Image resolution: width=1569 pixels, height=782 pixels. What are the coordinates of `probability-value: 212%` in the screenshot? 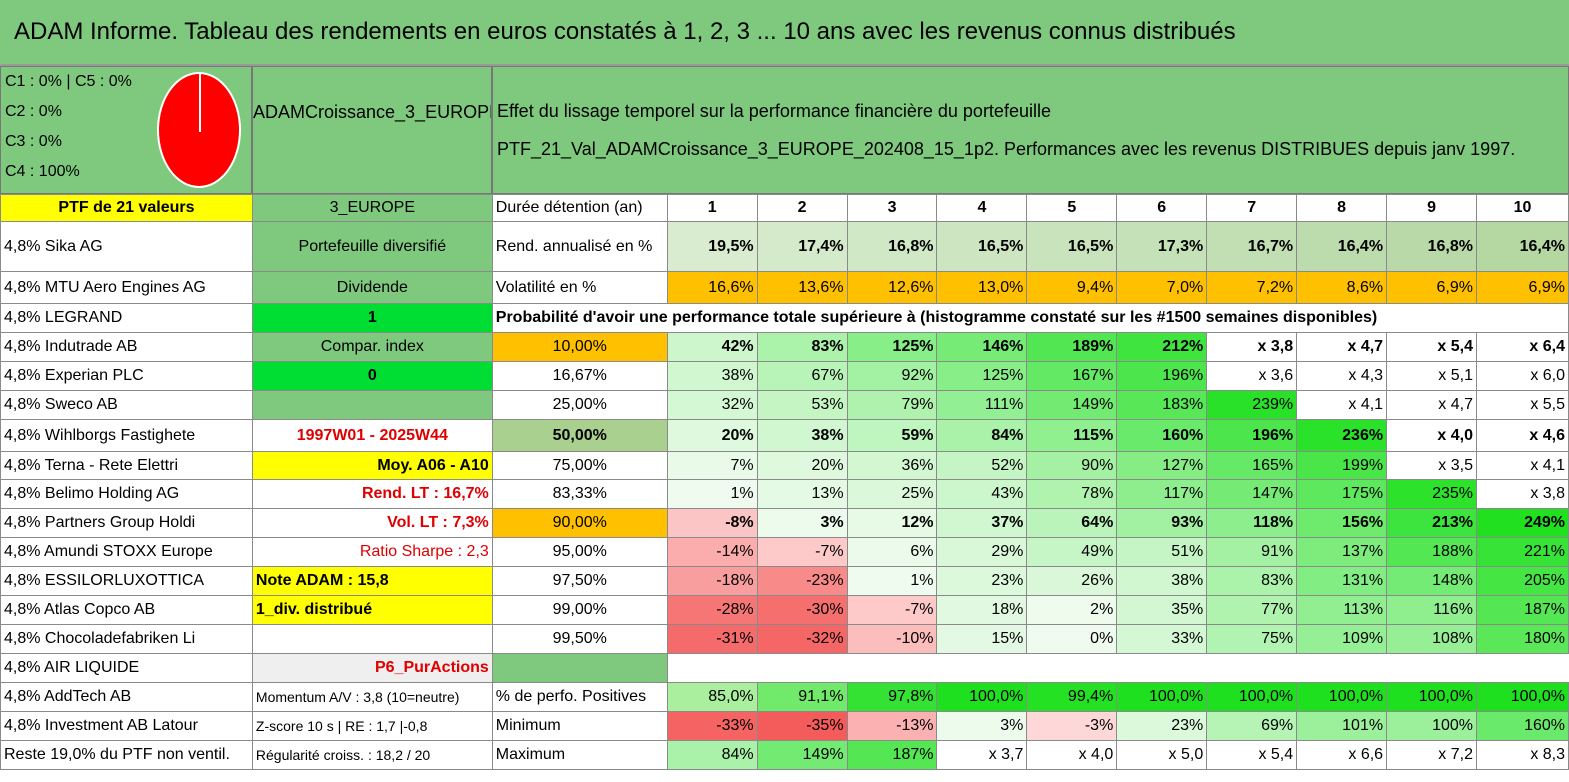 It's located at (1162, 347).